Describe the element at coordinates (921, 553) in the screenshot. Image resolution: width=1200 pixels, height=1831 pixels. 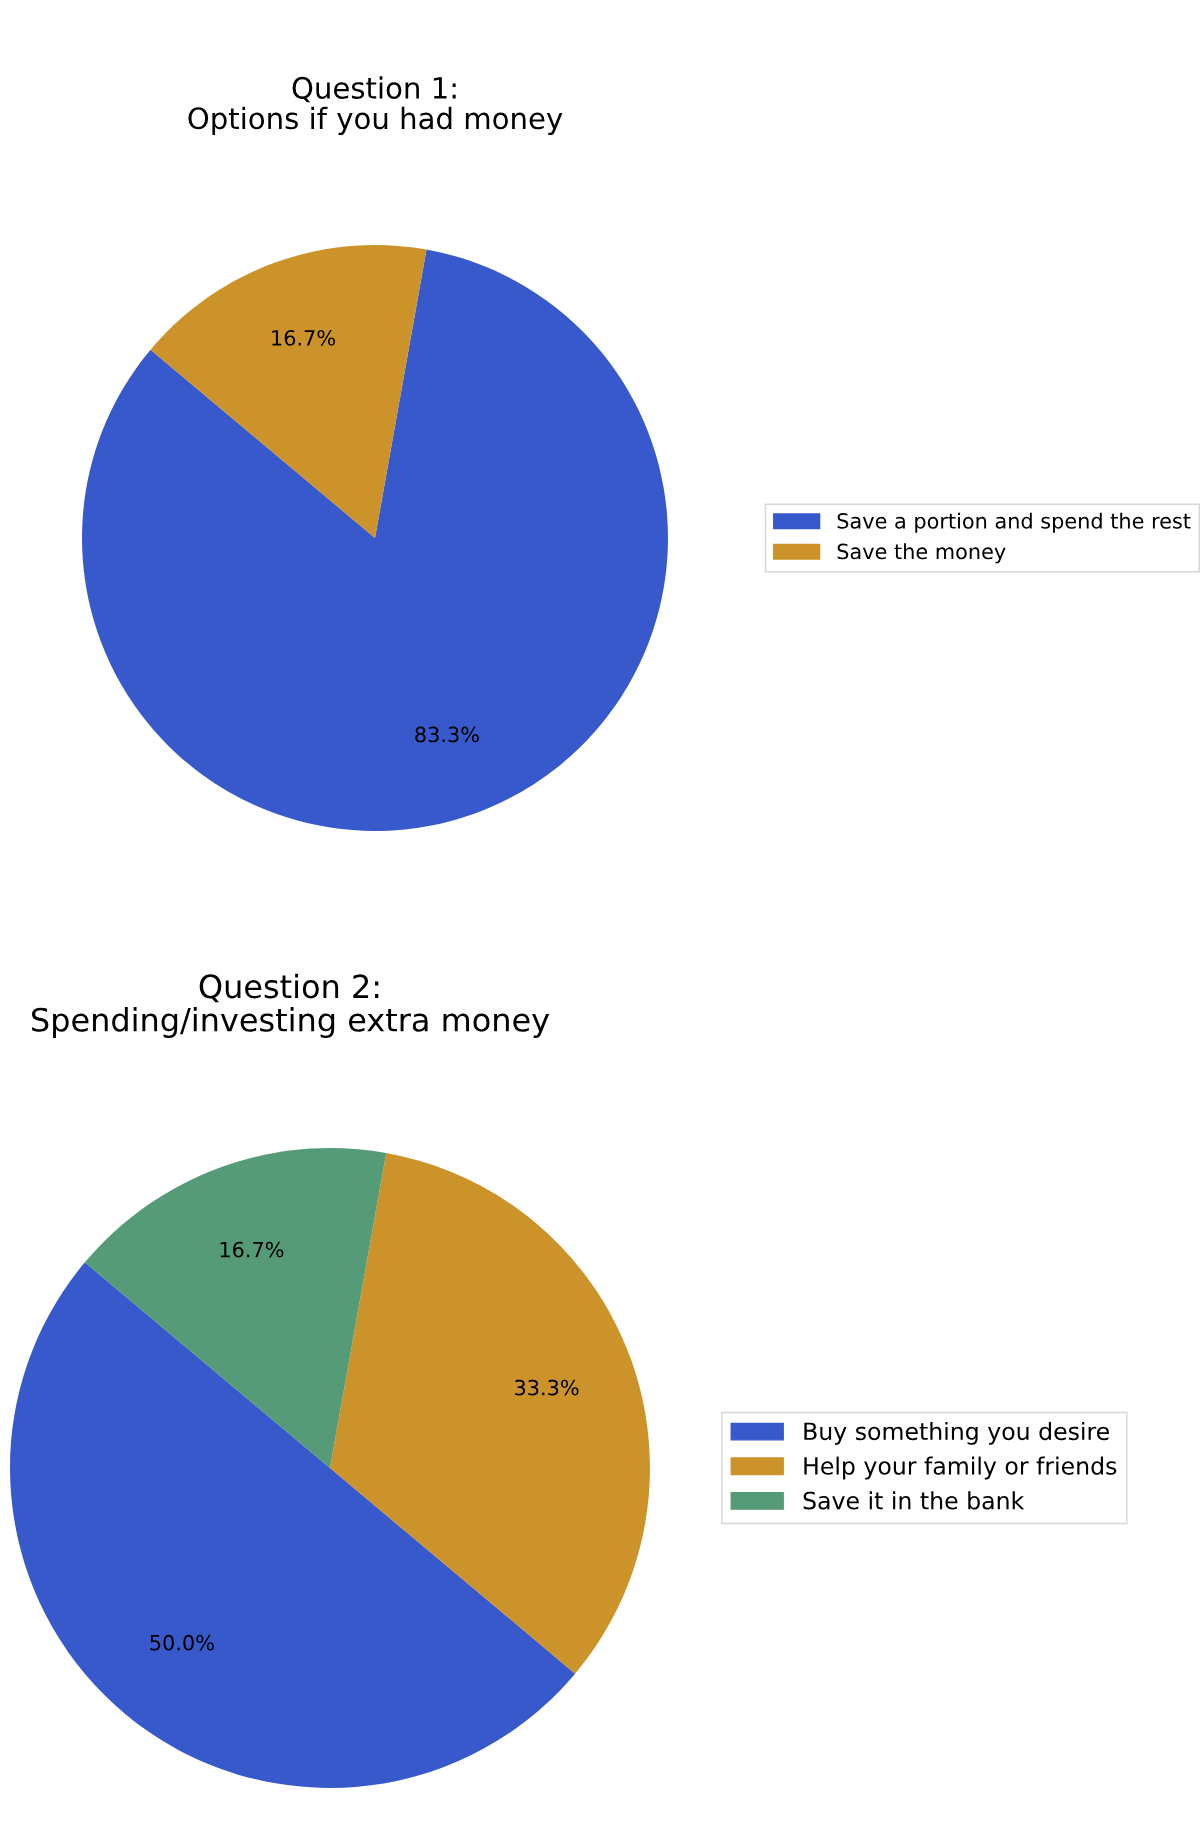
I see `legend-label: Save the money` at that location.